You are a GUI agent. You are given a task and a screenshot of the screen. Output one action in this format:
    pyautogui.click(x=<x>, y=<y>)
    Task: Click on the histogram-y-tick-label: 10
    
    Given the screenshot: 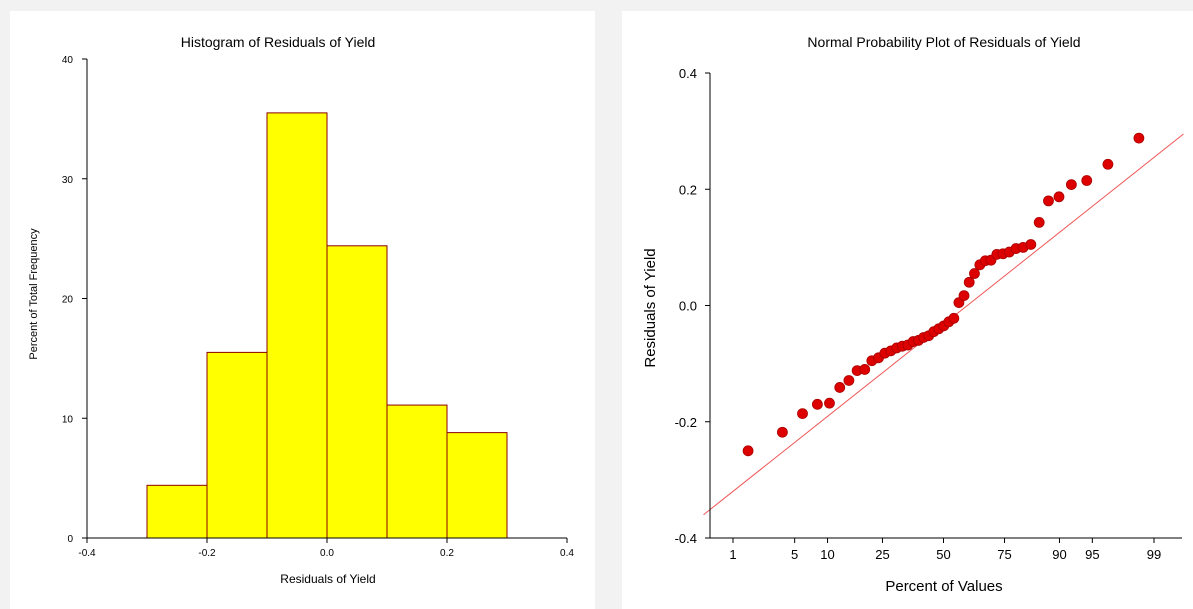 What is the action you would take?
    pyautogui.click(x=68, y=419)
    